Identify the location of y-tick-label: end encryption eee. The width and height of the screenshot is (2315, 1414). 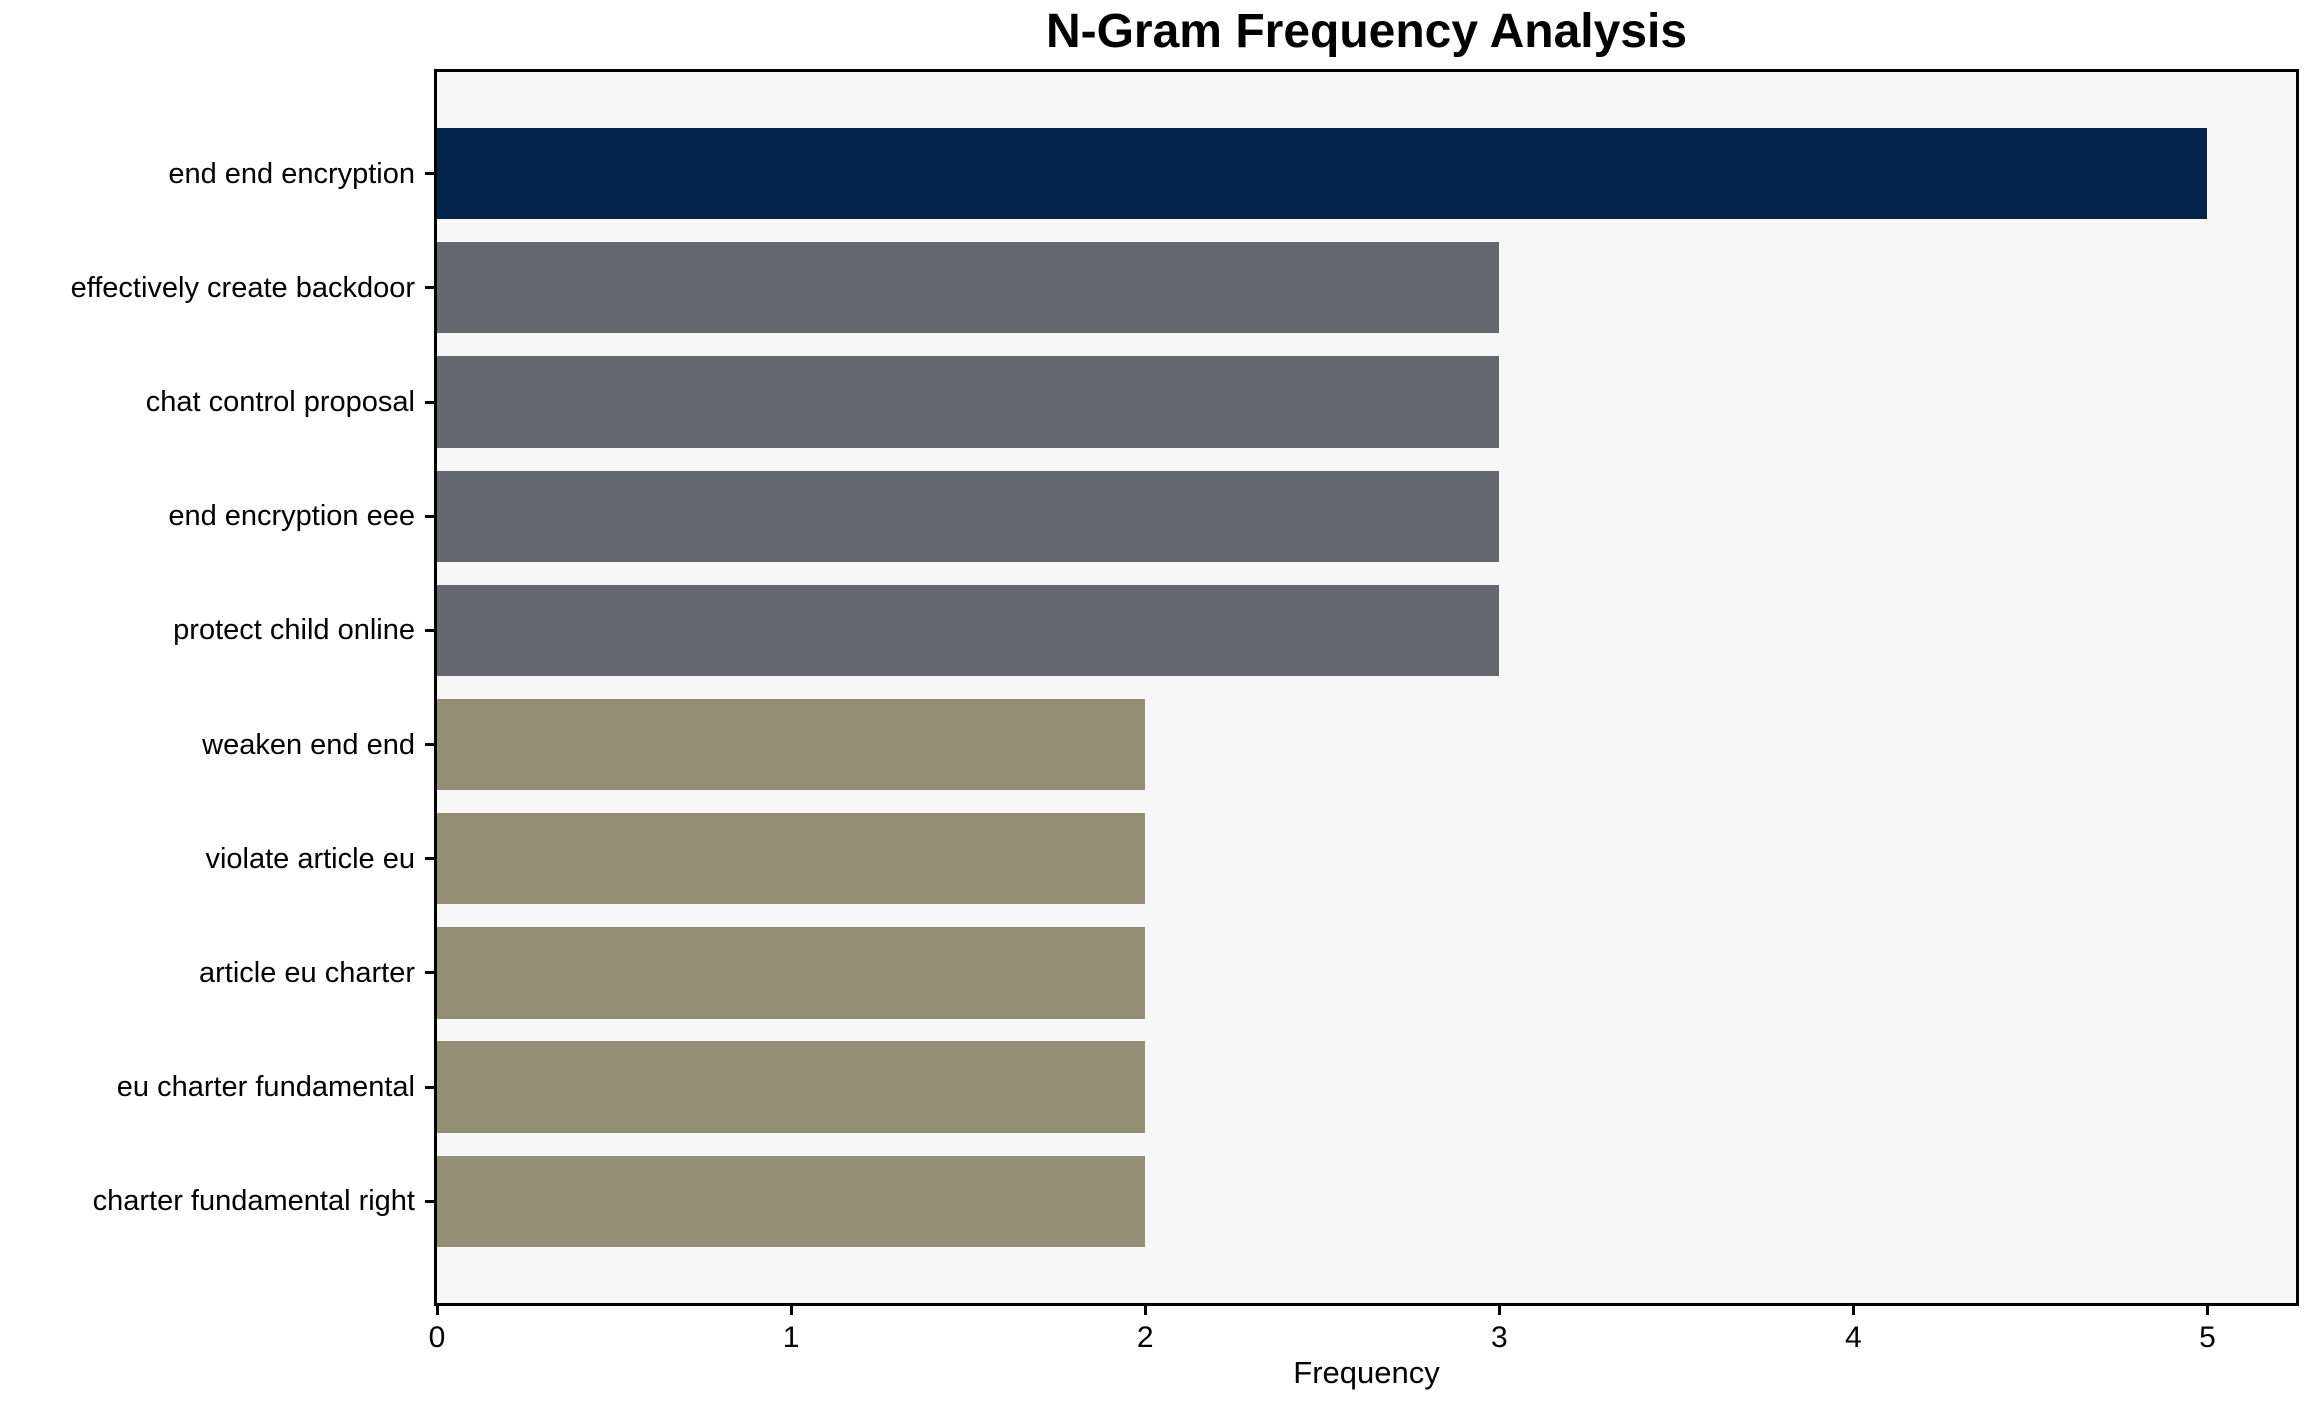
(291, 516).